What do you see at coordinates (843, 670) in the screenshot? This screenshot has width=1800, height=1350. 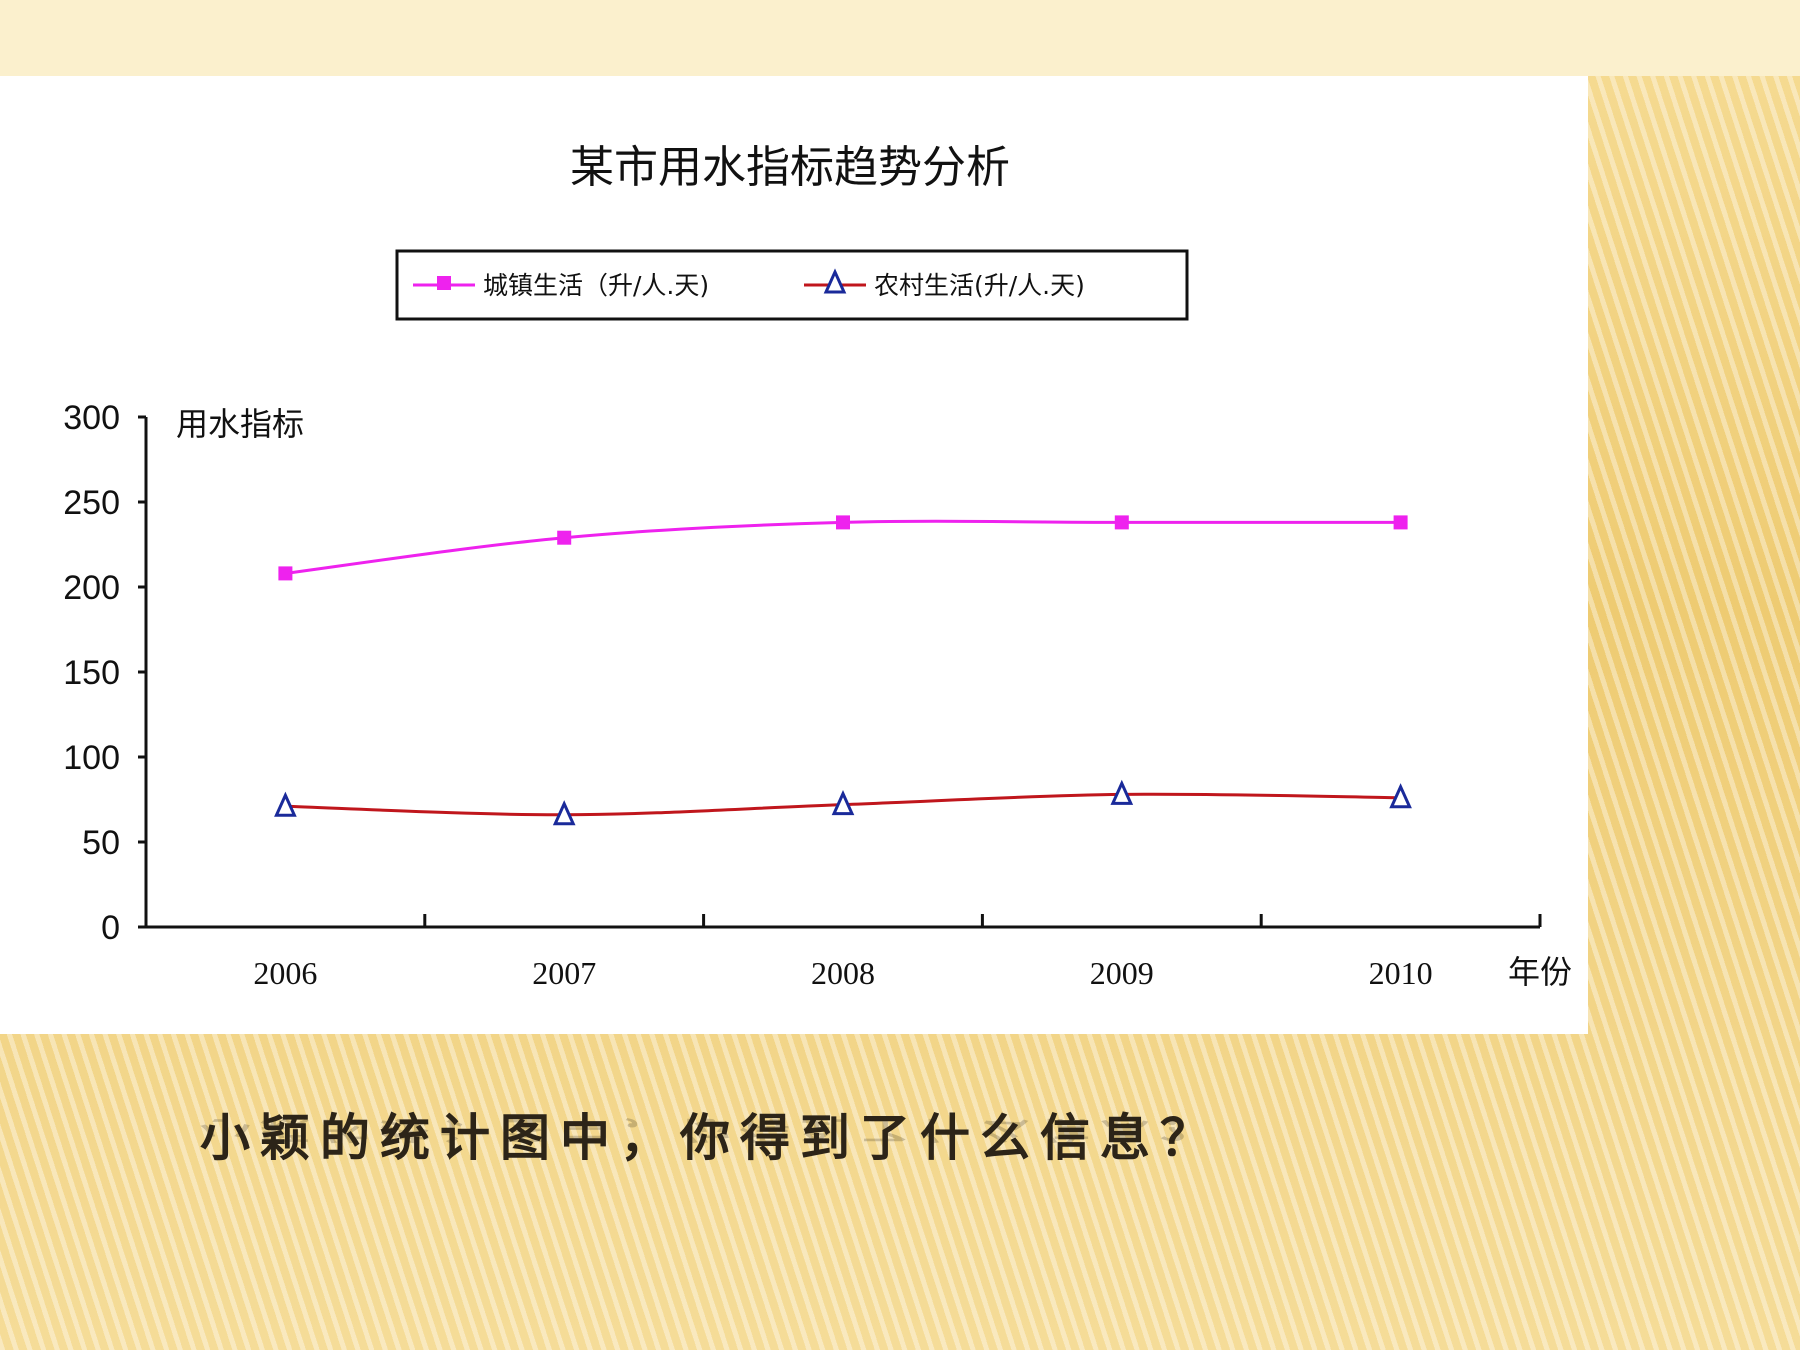 I see `series-layer` at bounding box center [843, 670].